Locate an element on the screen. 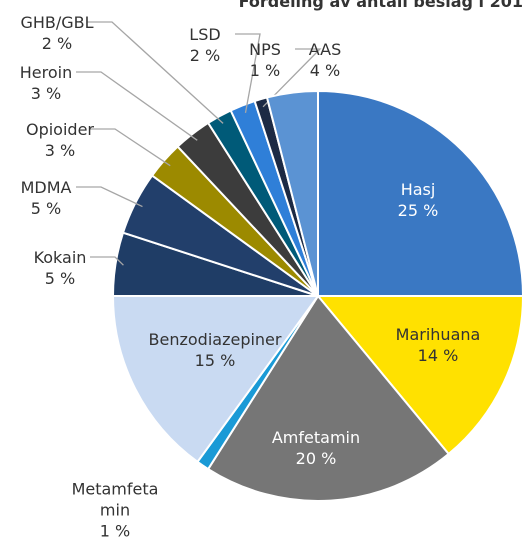 This screenshot has width=523, height=545. value-label: 15 % is located at coordinates (215, 360).